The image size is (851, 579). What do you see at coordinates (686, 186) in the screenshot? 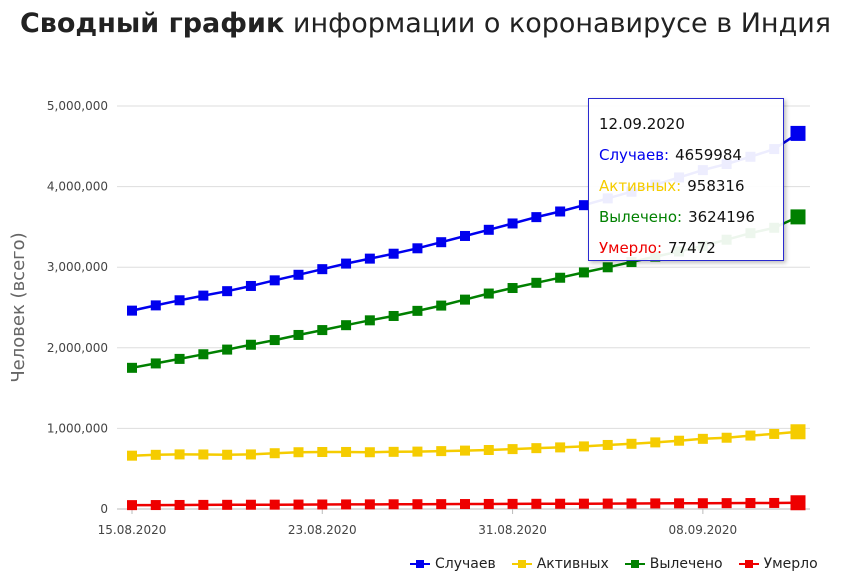
I see `tooltip-row-active: Активных: 958316` at bounding box center [686, 186].